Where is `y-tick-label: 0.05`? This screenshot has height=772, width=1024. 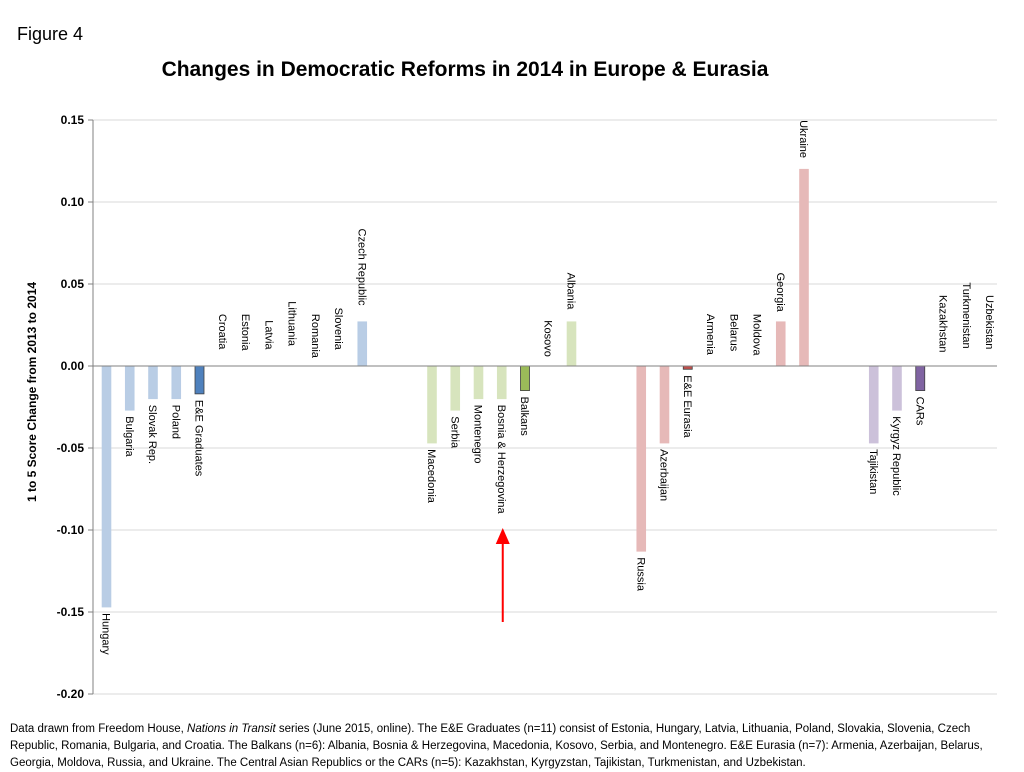
y-tick-label: 0.05 is located at coordinates (73, 284).